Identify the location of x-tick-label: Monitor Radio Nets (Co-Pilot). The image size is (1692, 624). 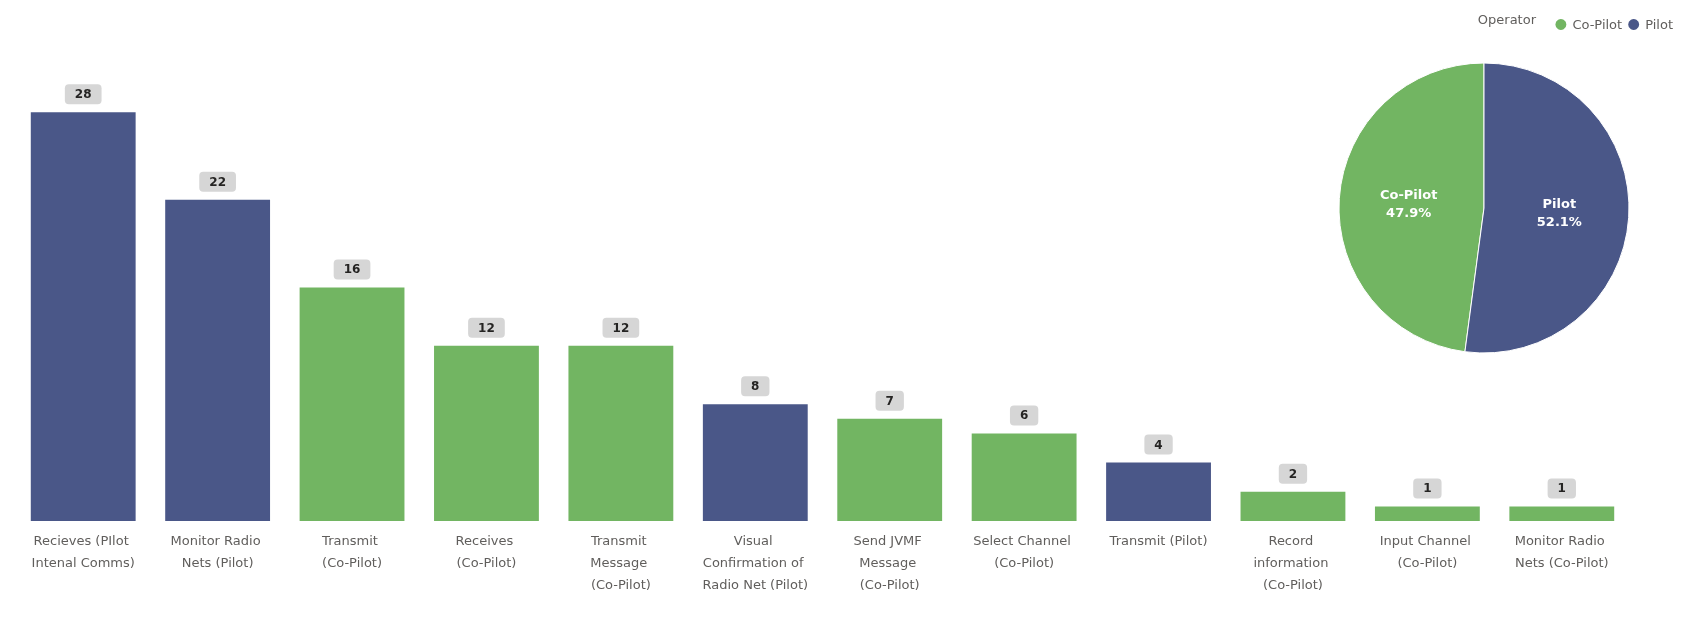
(1561, 551).